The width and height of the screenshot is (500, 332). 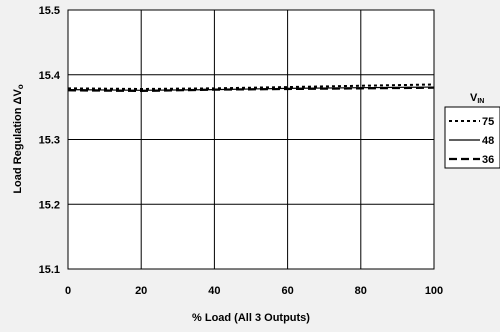 What do you see at coordinates (474, 98) in the screenshot?
I see `legend-title-main: V` at bounding box center [474, 98].